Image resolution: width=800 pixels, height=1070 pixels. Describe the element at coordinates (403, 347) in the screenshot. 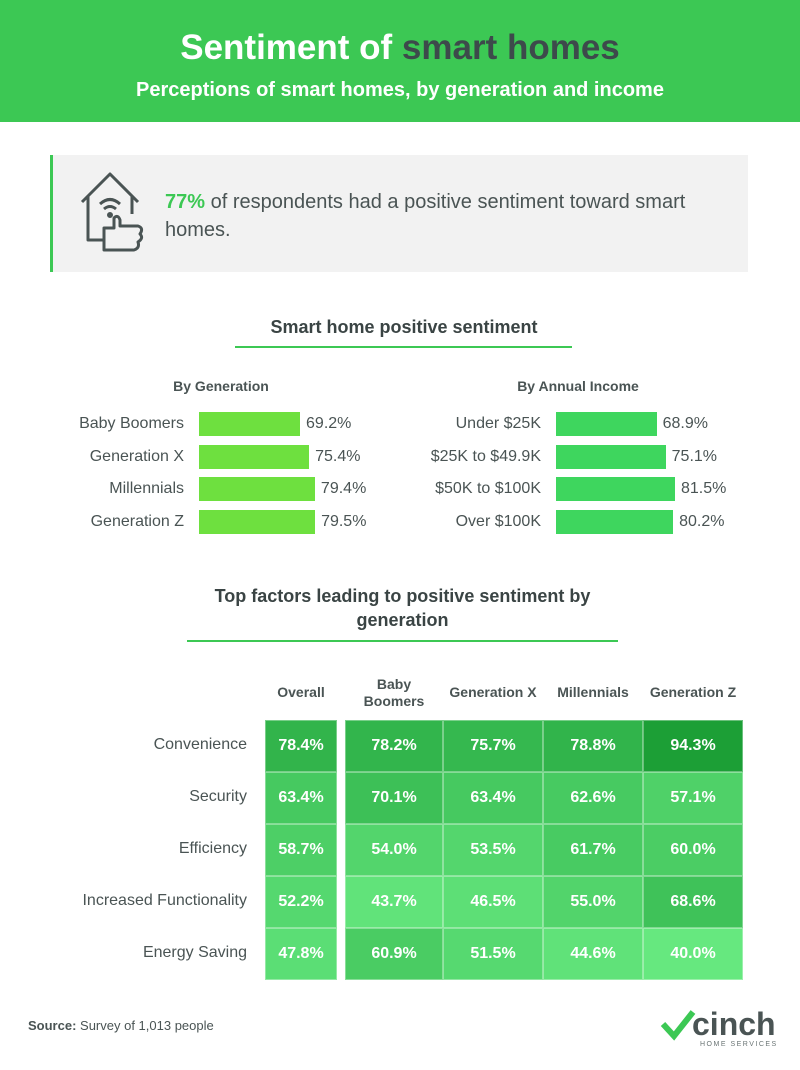

I see `section-underline` at that location.